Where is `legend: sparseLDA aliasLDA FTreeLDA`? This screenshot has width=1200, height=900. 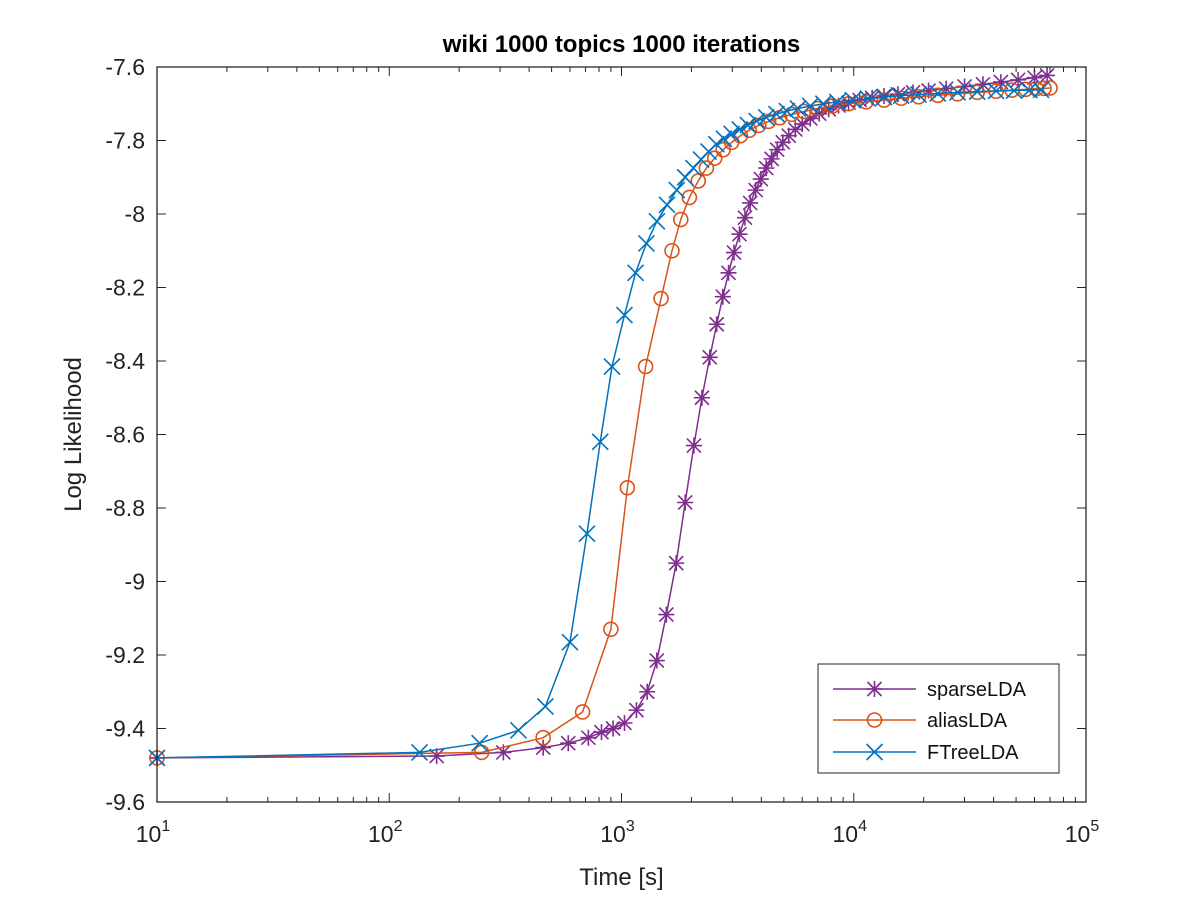 legend: sparseLDA aliasLDA FTreeLDA is located at coordinates (938, 718).